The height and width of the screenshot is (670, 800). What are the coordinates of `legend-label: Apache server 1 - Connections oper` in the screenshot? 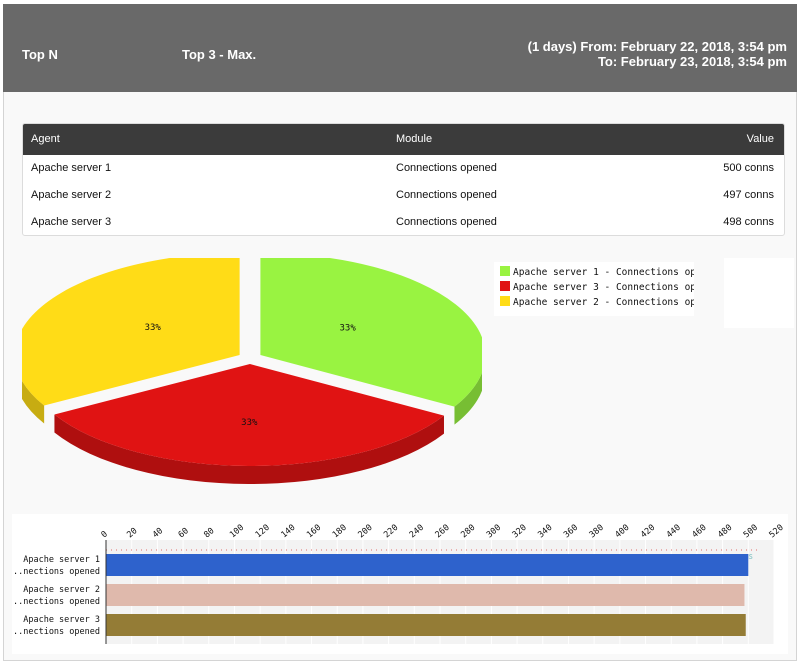 It's located at (603, 272).